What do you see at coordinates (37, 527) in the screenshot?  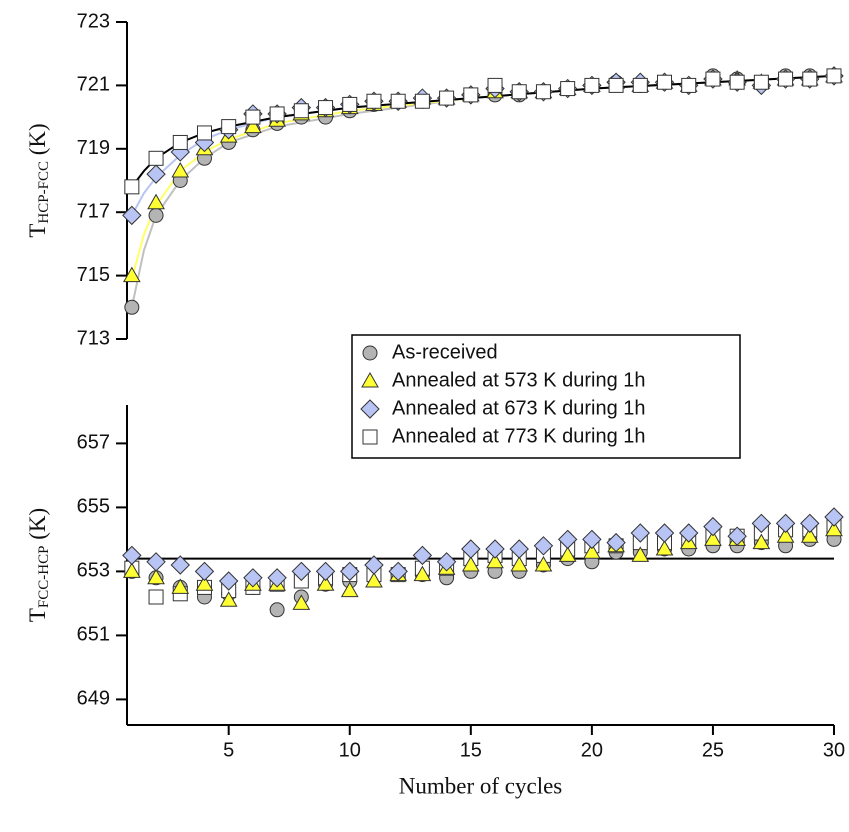 I see `y-label-unit: (K)` at bounding box center [37, 527].